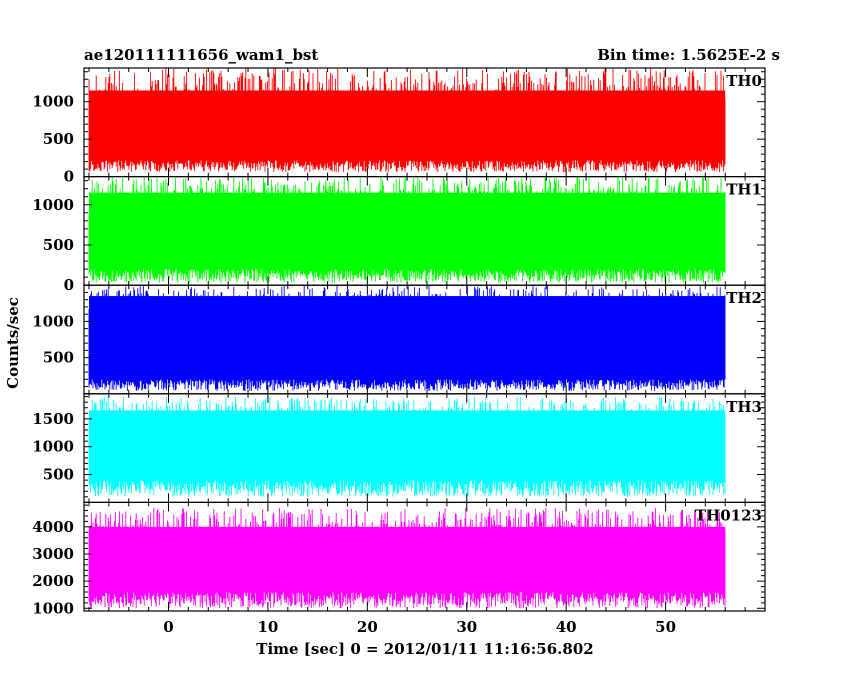 This screenshot has width=850, height=680. What do you see at coordinates (53, 581) in the screenshot?
I see `y-tick-label: 2000` at bounding box center [53, 581].